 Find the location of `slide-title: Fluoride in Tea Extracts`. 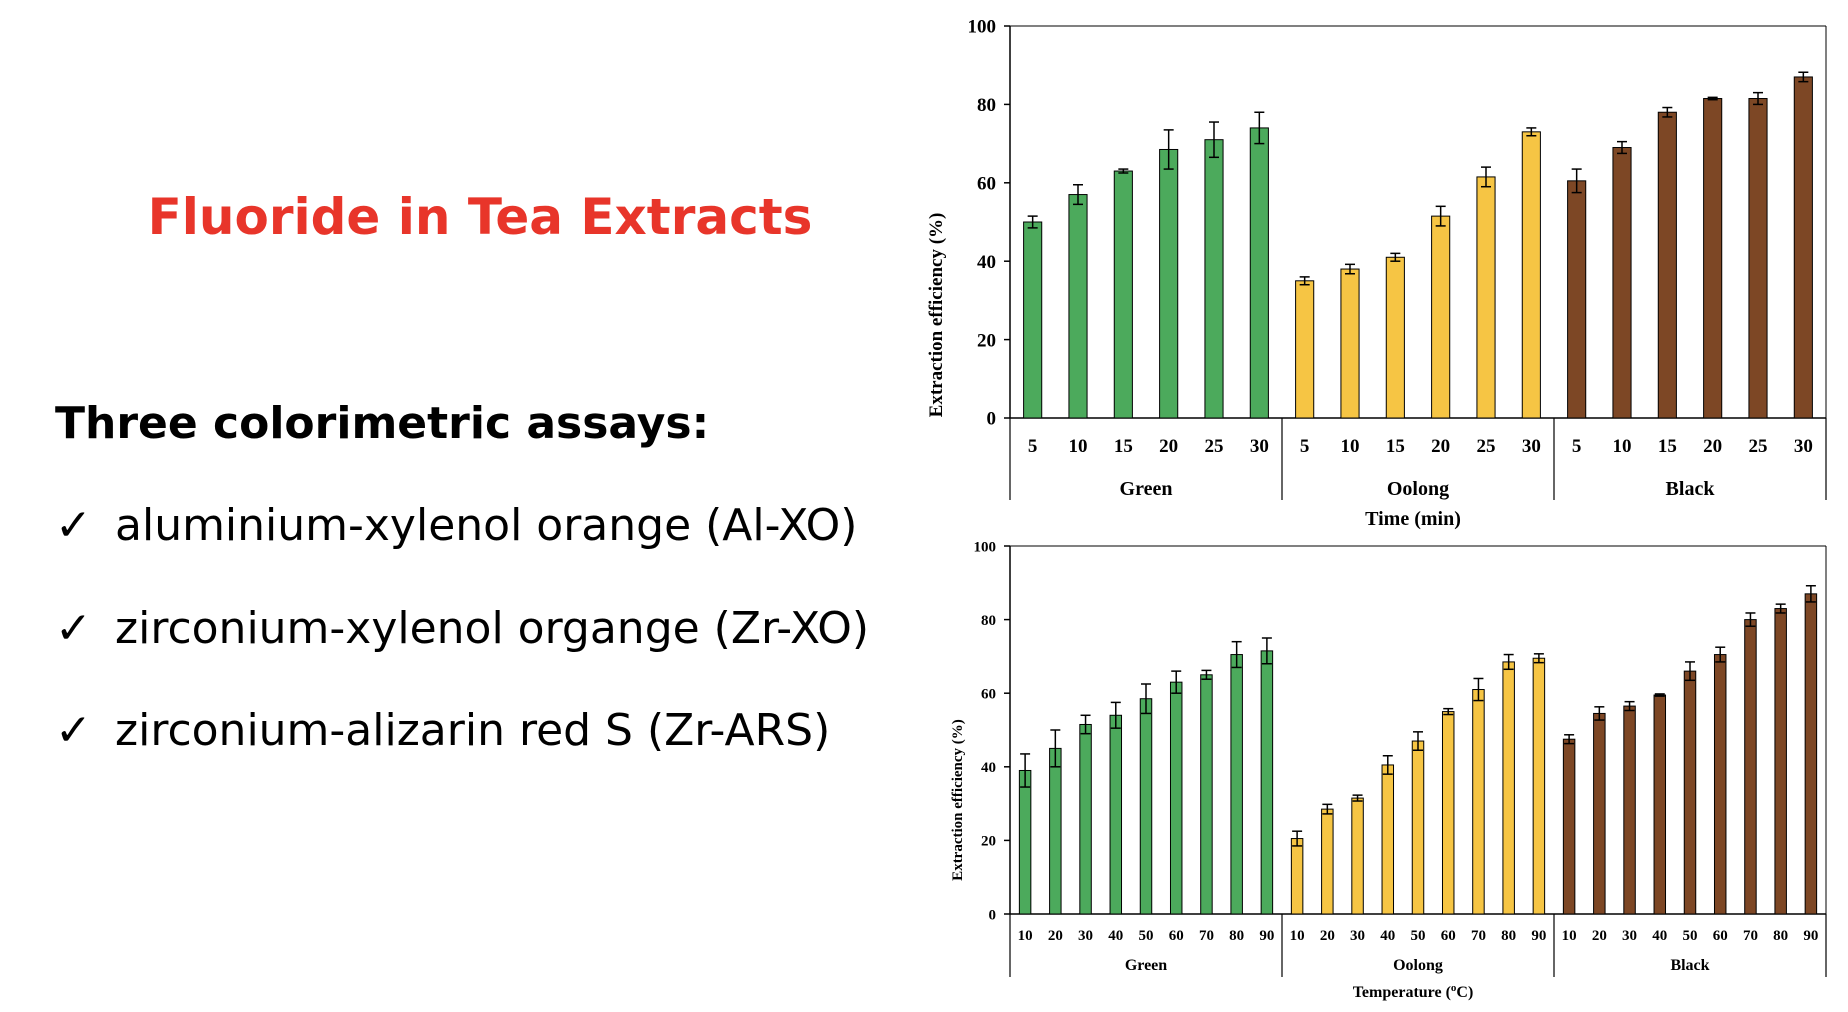

slide-title: Fluoride in Tea Extracts is located at coordinates (480, 217).